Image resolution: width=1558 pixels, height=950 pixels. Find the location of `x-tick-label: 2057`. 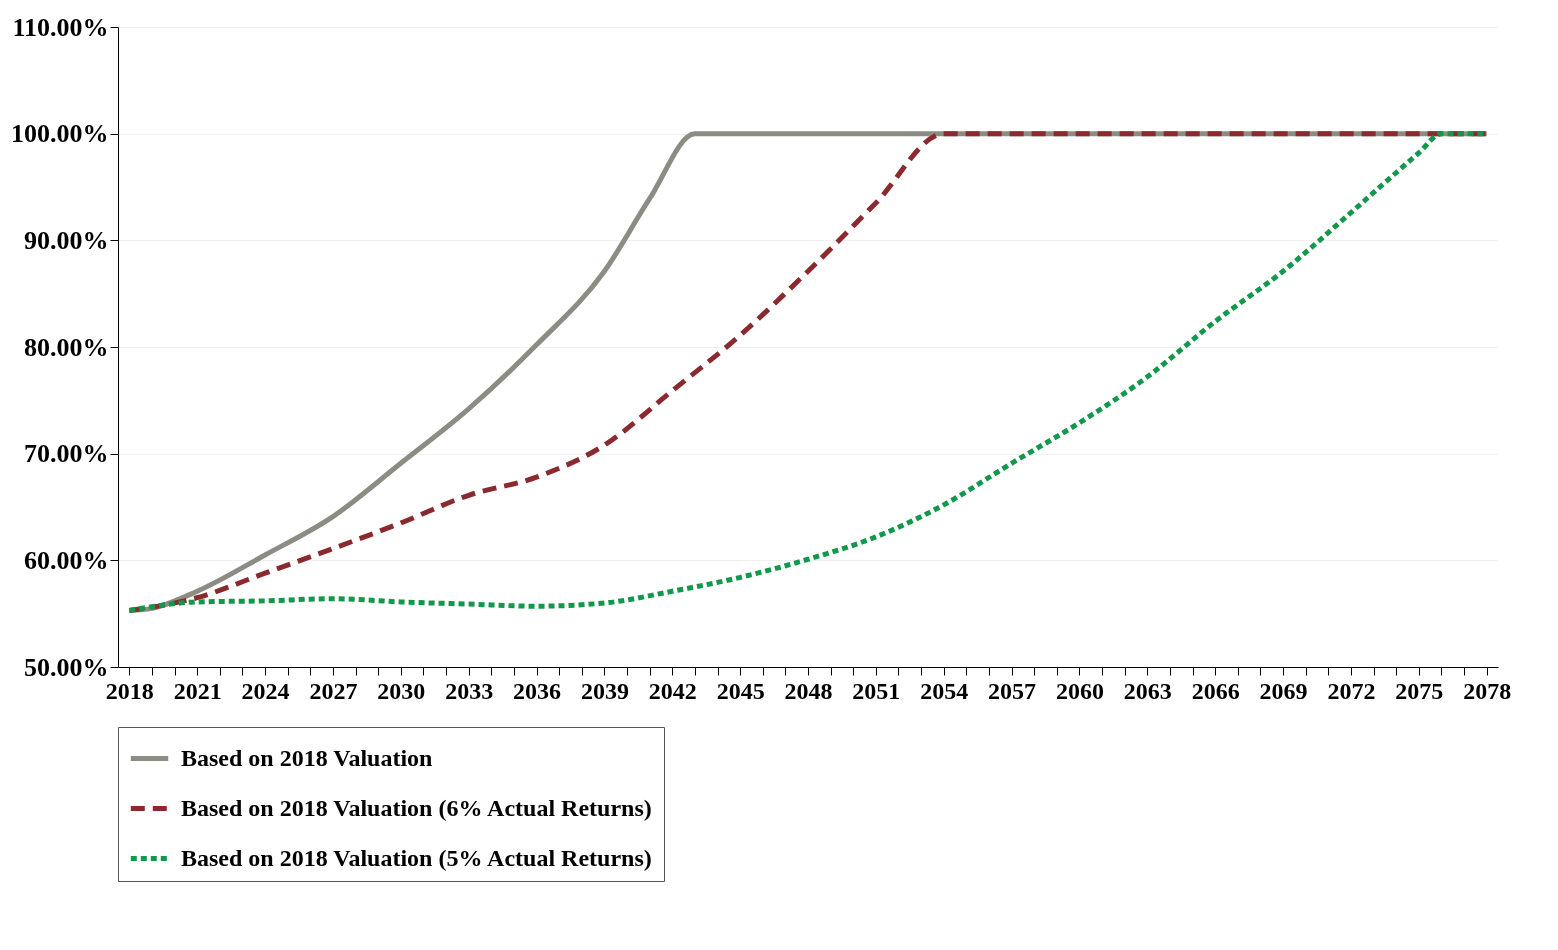

x-tick-label: 2057 is located at coordinates (1012, 690).